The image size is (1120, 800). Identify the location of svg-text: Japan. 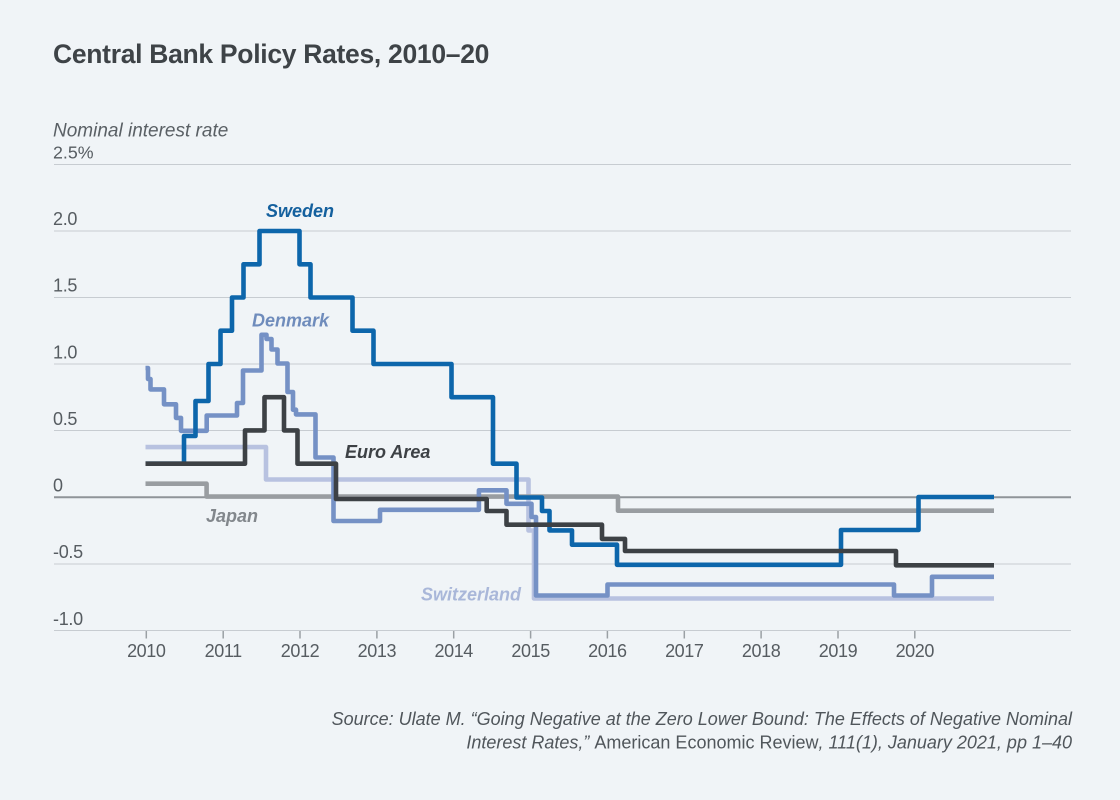
(232, 516).